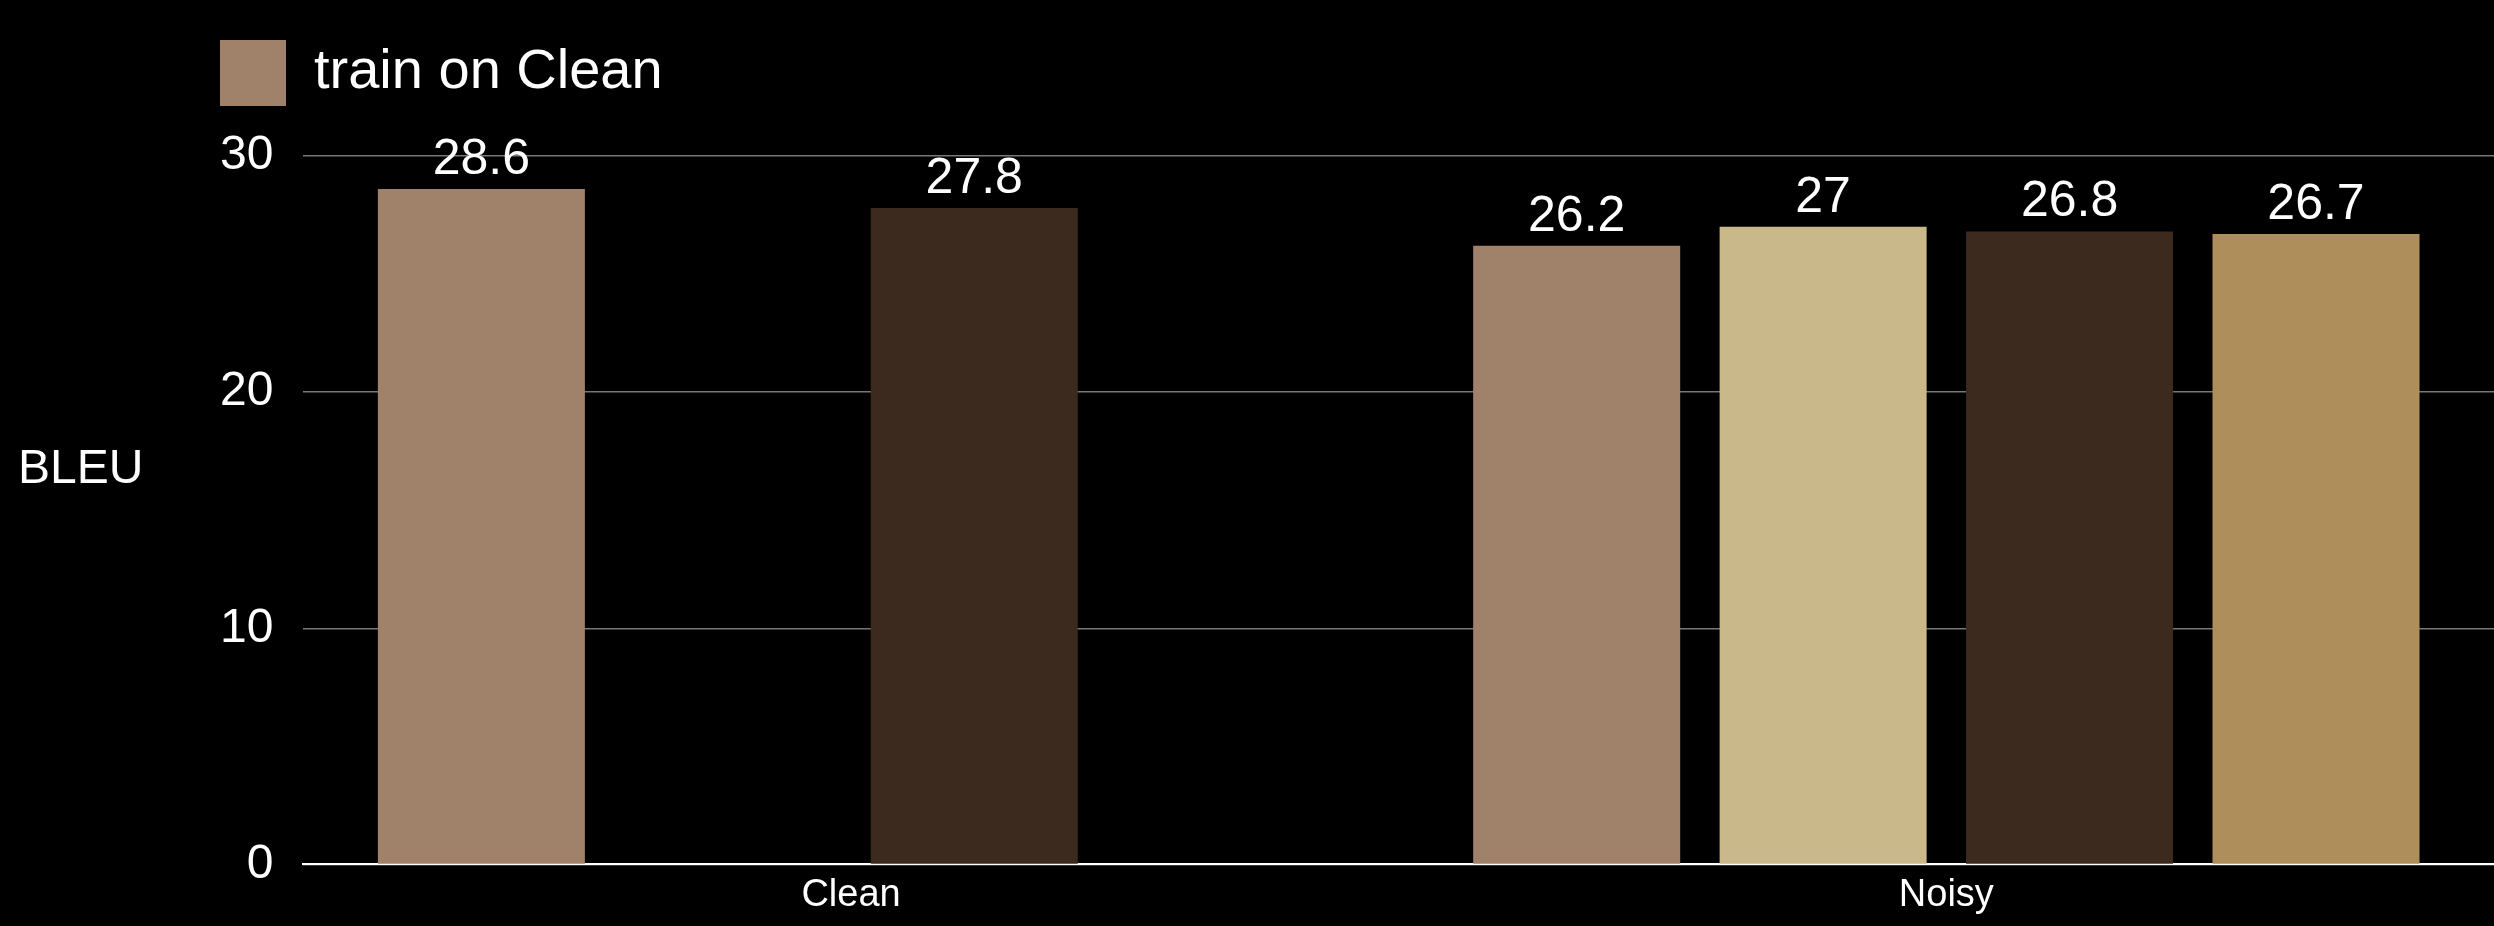 Image resolution: width=2494 pixels, height=926 pixels. I want to click on y-axis-title: BLEU, so click(81, 467).